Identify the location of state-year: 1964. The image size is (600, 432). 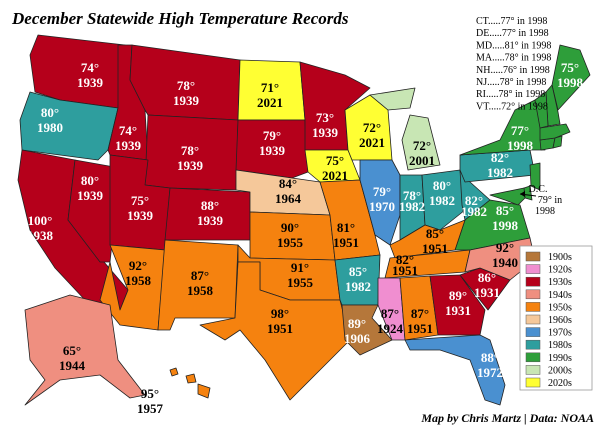
(288, 198).